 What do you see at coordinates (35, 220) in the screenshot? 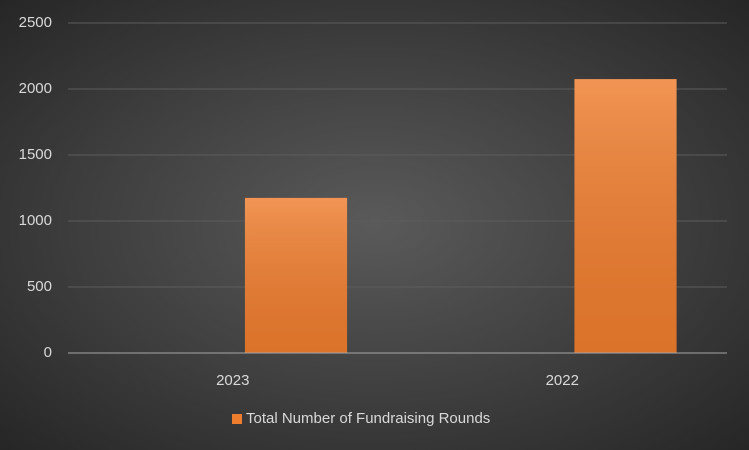
I see `y-tick-label: 1000` at bounding box center [35, 220].